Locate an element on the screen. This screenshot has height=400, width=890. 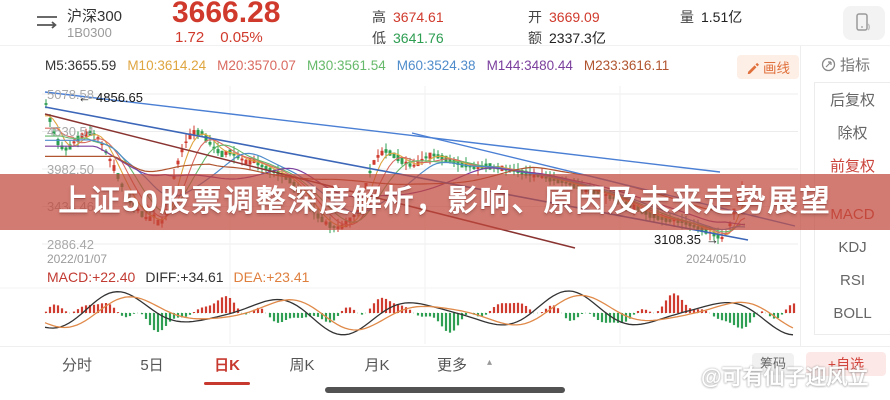
high-annotation: ← 4856.65 is located at coordinates (110, 97).